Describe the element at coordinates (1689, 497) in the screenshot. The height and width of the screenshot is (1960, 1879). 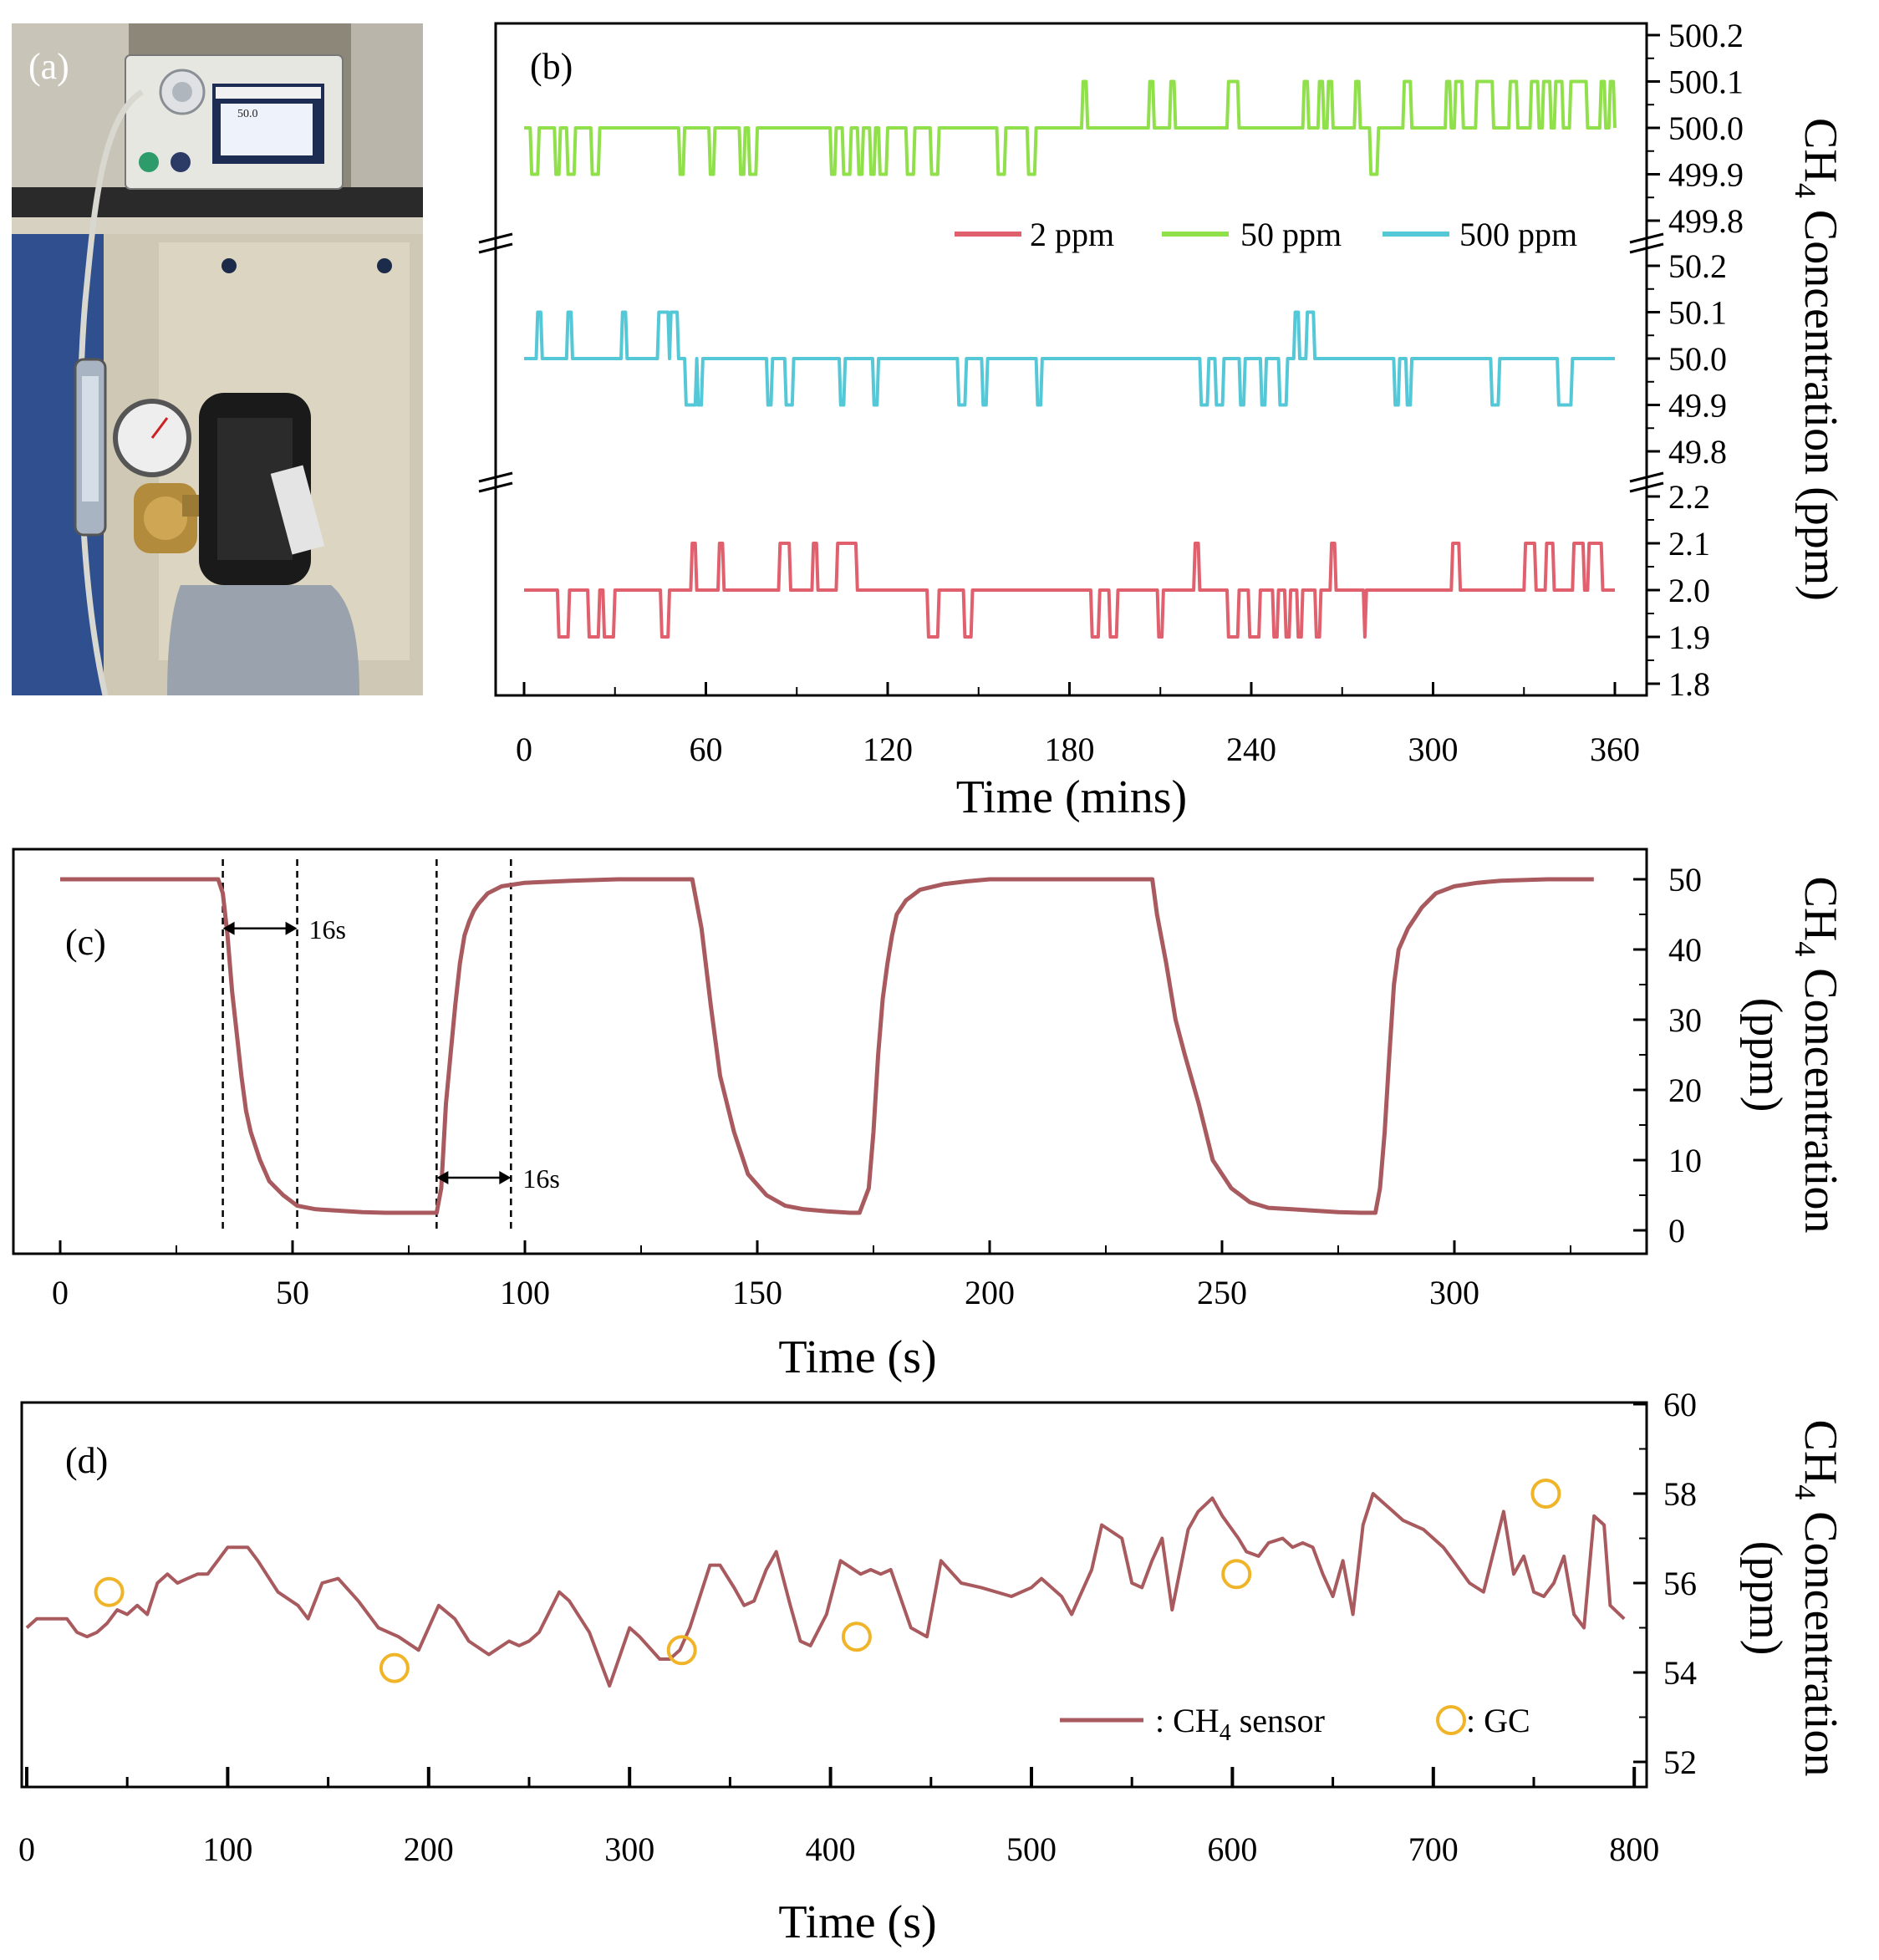
I see `b-ytick-label: 2.2` at that location.